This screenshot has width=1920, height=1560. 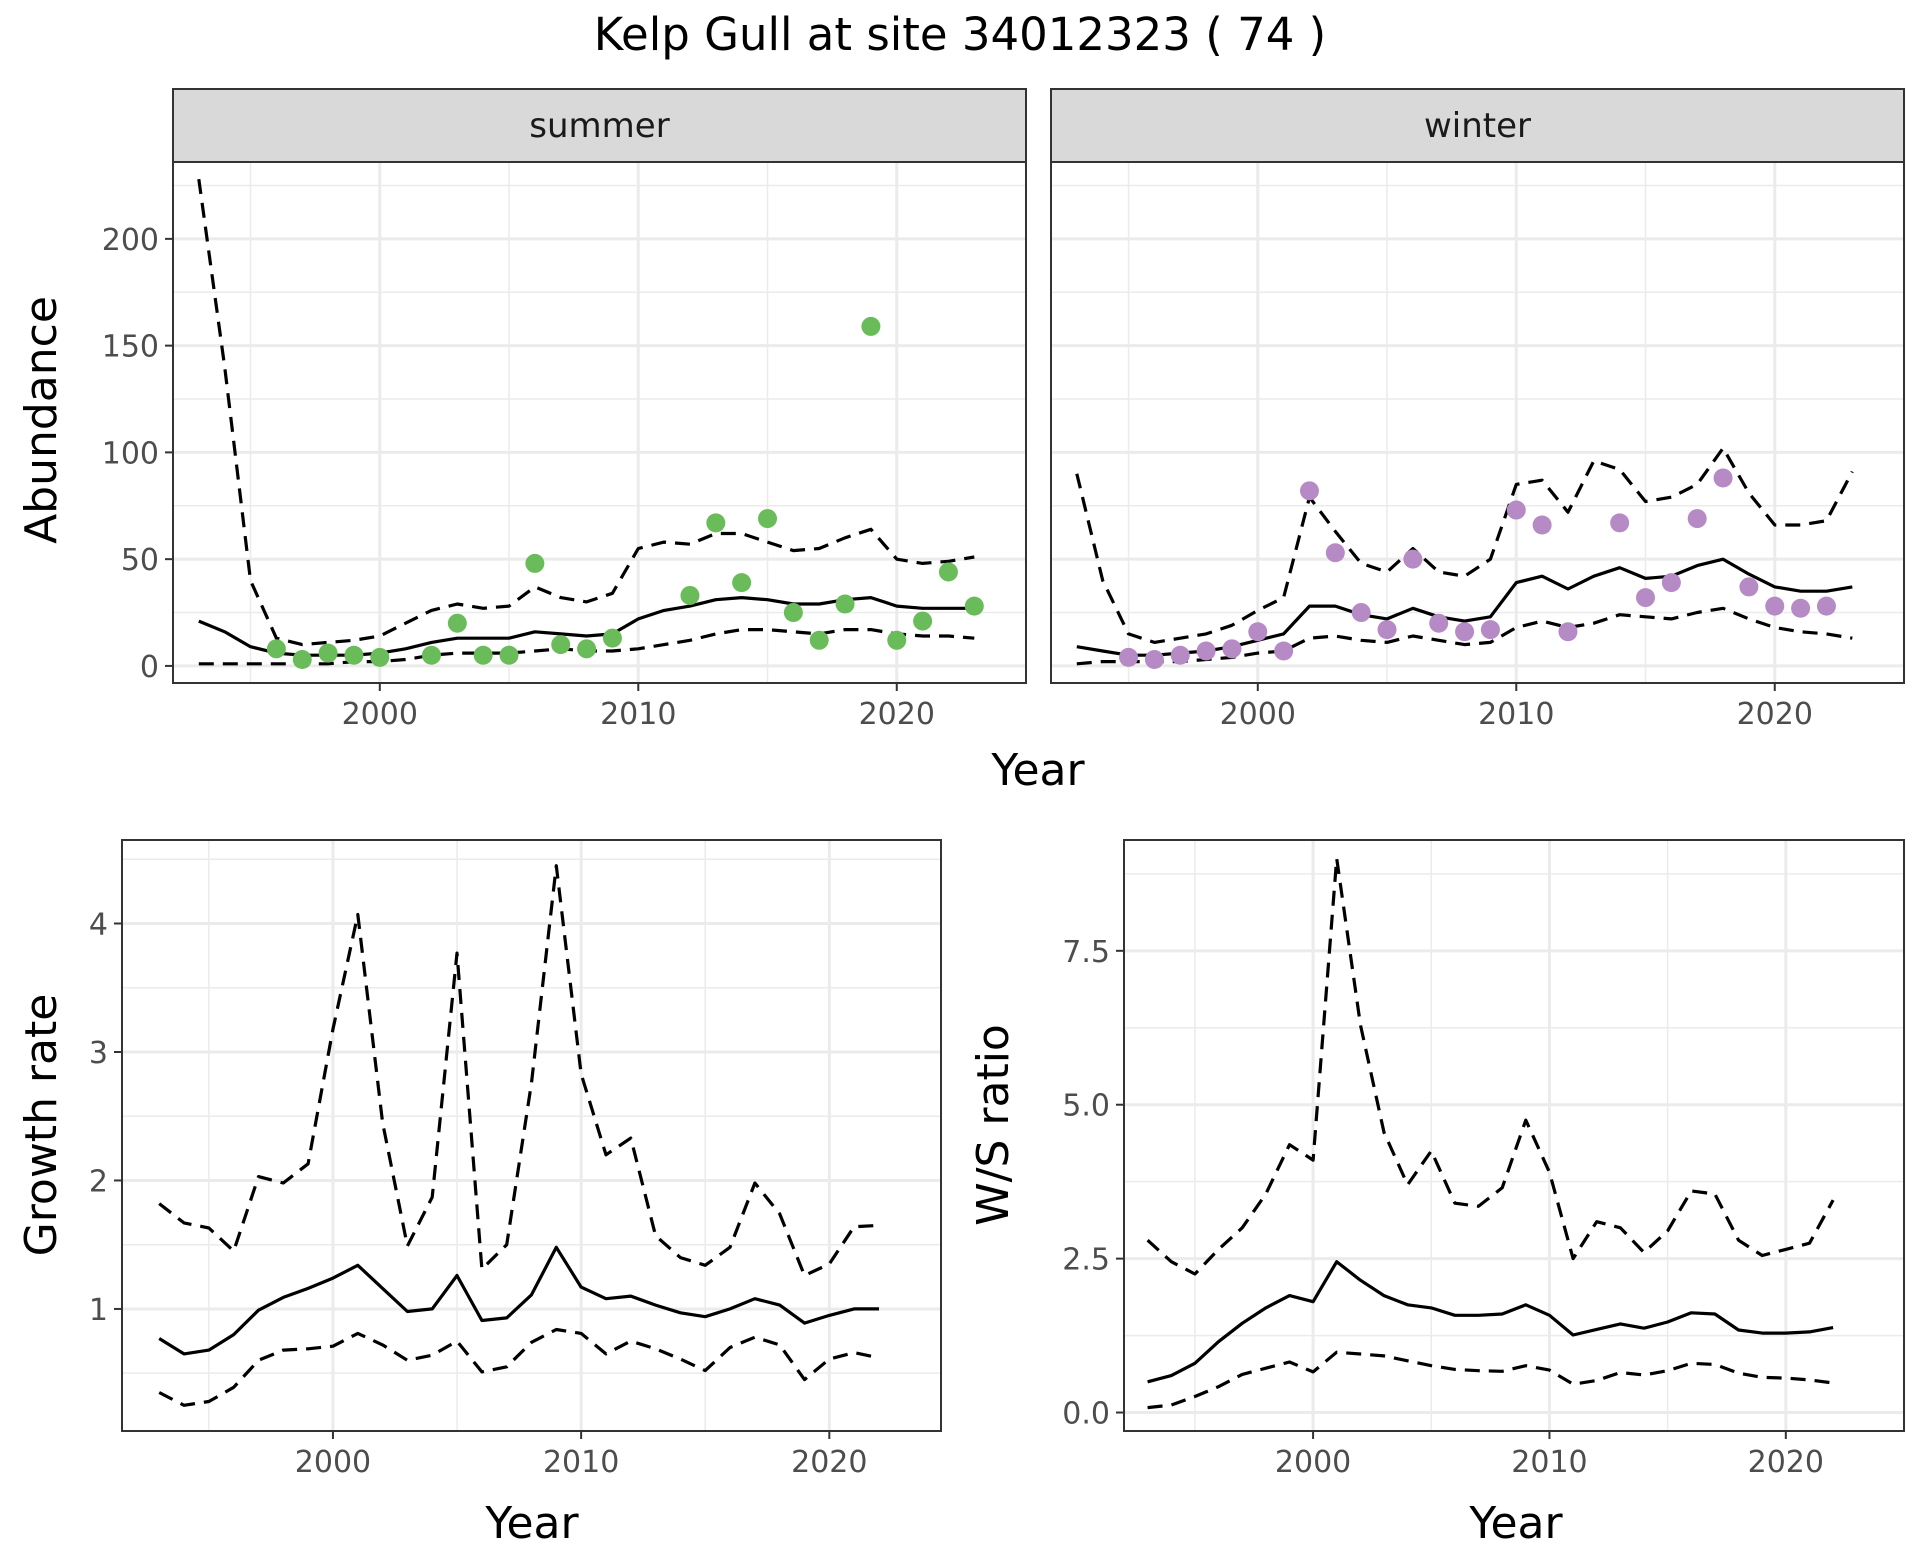 What do you see at coordinates (98, 1053) in the screenshot?
I see `y-tick-label: 3` at bounding box center [98, 1053].